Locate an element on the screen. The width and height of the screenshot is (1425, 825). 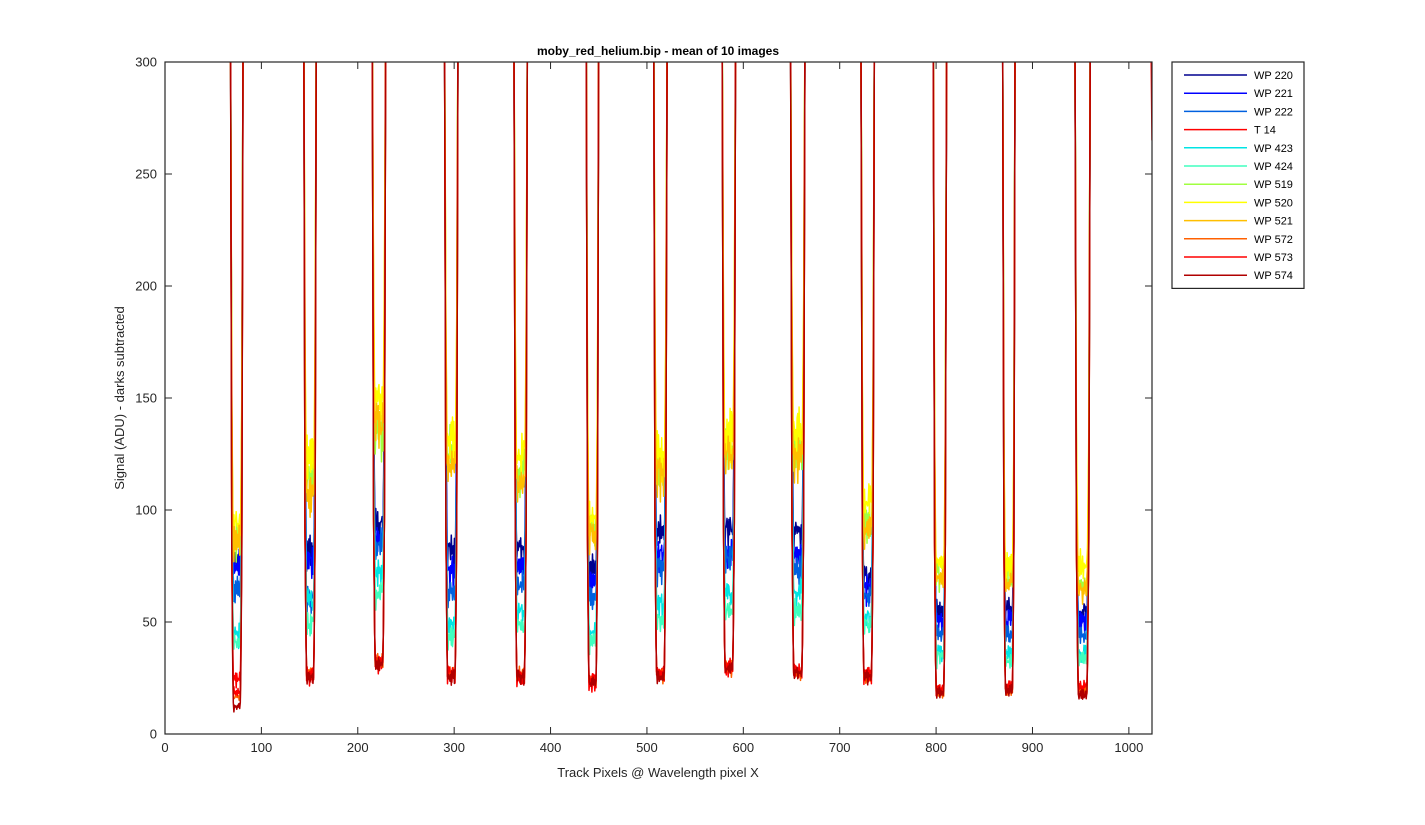
x-tick-label: 200 is located at coordinates (358, 747).